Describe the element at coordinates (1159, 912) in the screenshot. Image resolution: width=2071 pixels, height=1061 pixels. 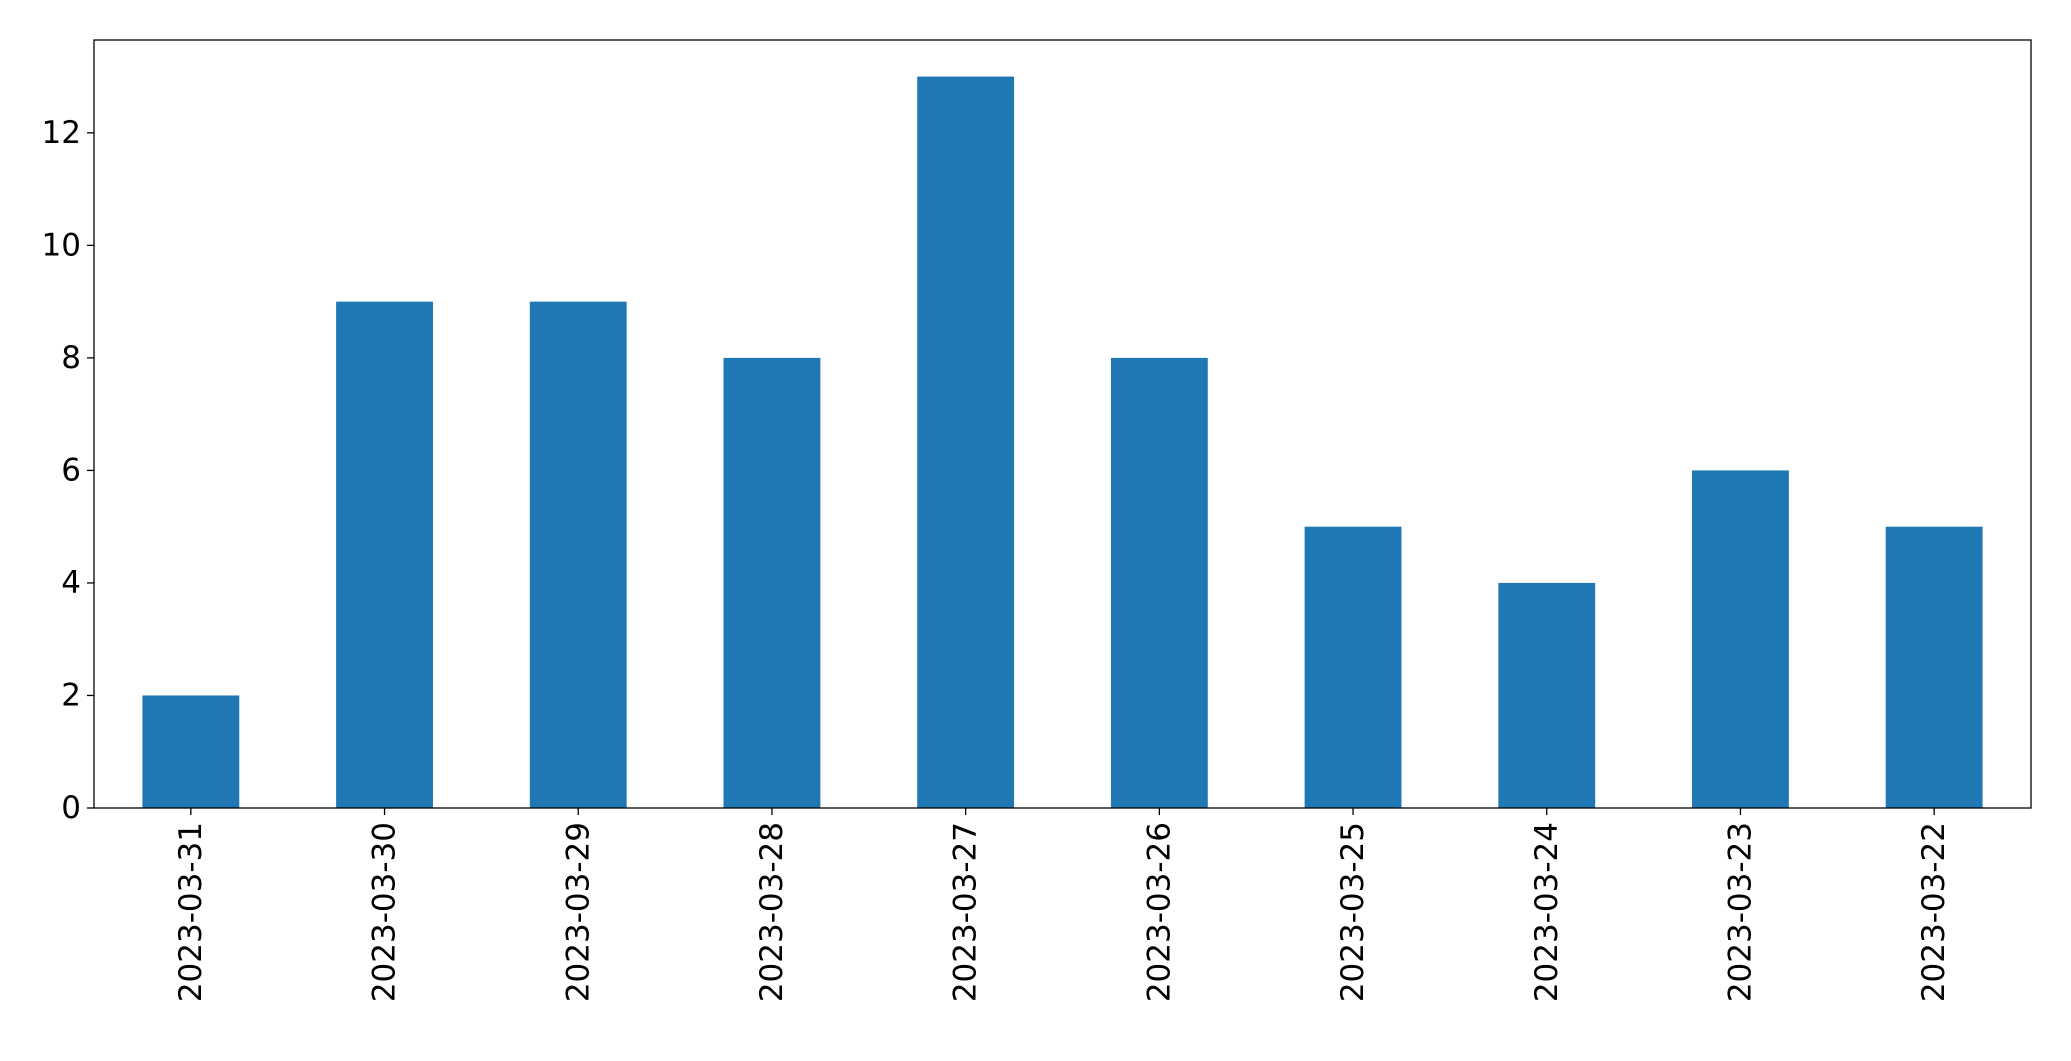
I see `x-tick-label: 2023-03-26` at that location.